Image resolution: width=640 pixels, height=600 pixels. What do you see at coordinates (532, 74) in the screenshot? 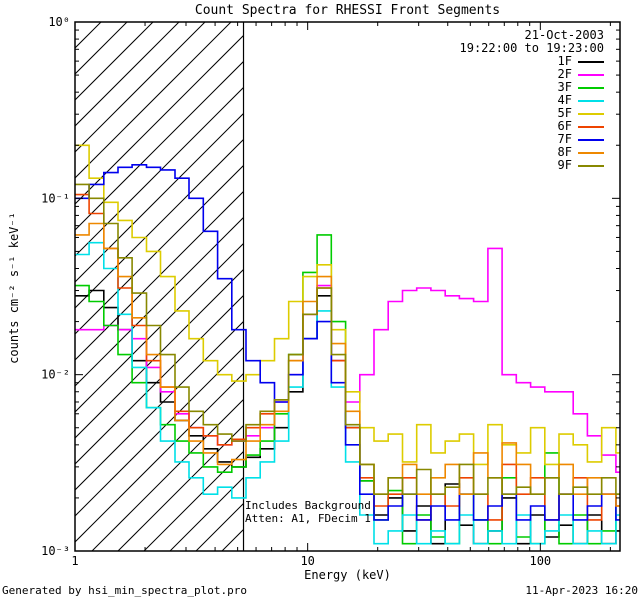
I see `legend-item-2F: 2F` at bounding box center [532, 74].